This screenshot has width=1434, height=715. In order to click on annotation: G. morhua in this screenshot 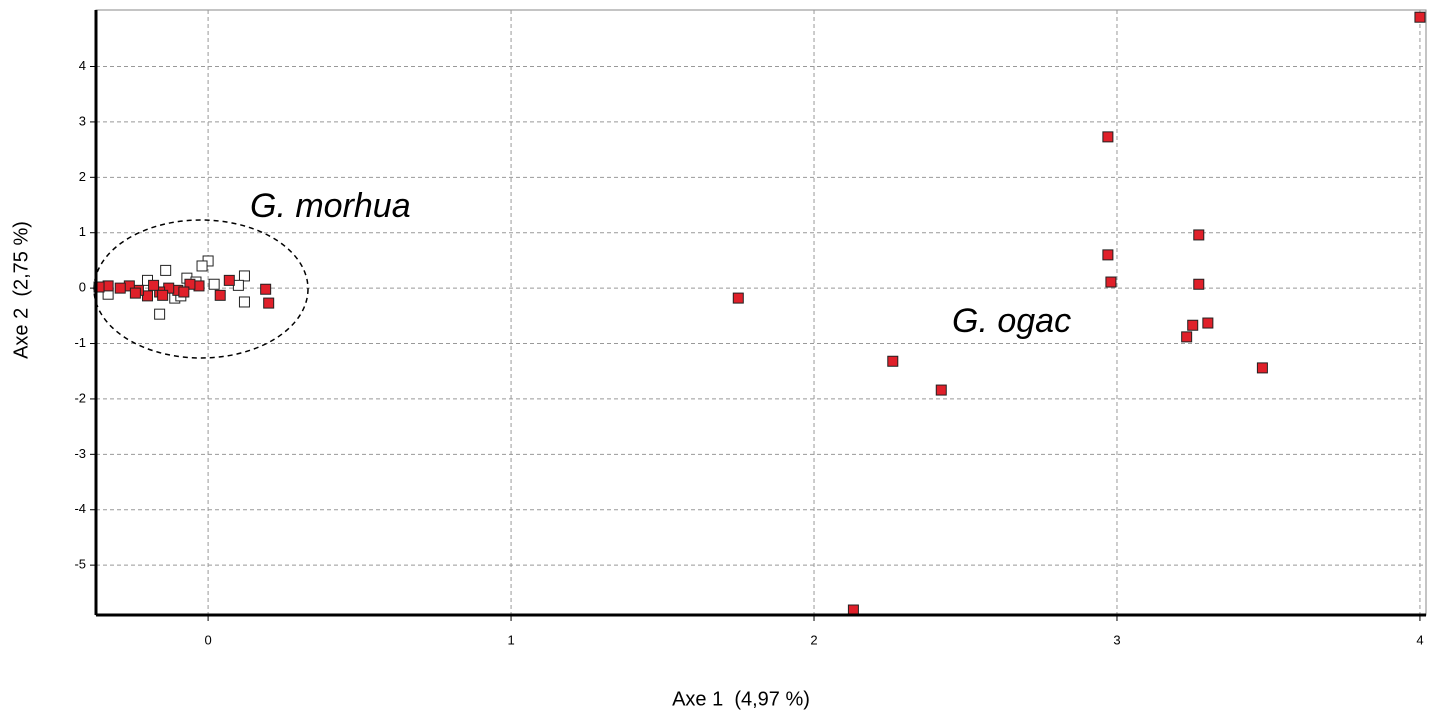, I will do `click(330, 206)`.